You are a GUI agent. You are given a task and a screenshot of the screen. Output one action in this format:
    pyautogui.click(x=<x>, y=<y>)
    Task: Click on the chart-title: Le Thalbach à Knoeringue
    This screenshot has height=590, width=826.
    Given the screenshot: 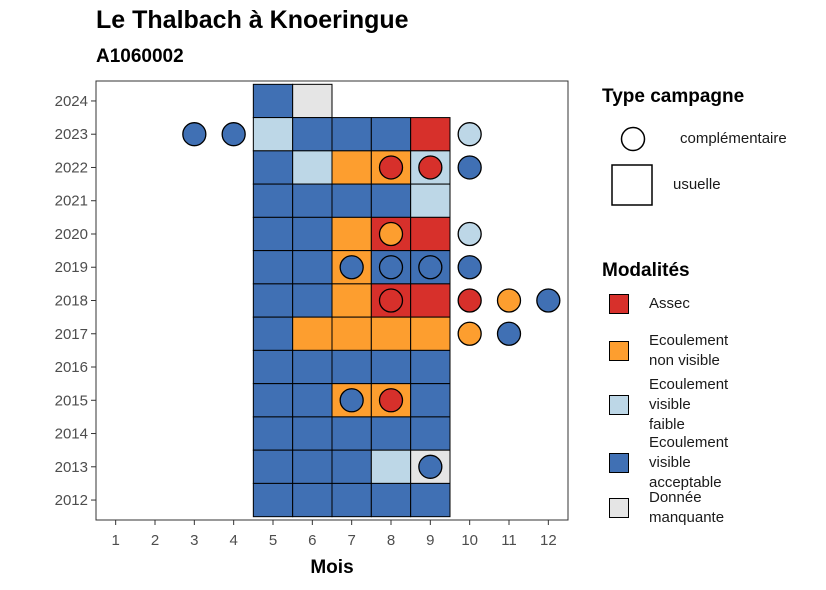 What is the action you would take?
    pyautogui.click(x=252, y=20)
    